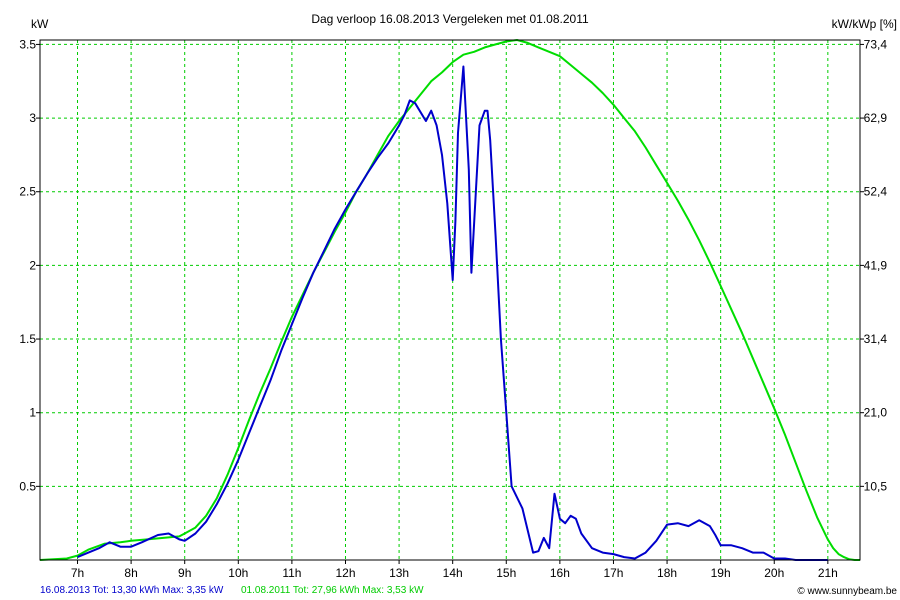  What do you see at coordinates (399, 573) in the screenshot?
I see `x-tick-label: 13h` at bounding box center [399, 573].